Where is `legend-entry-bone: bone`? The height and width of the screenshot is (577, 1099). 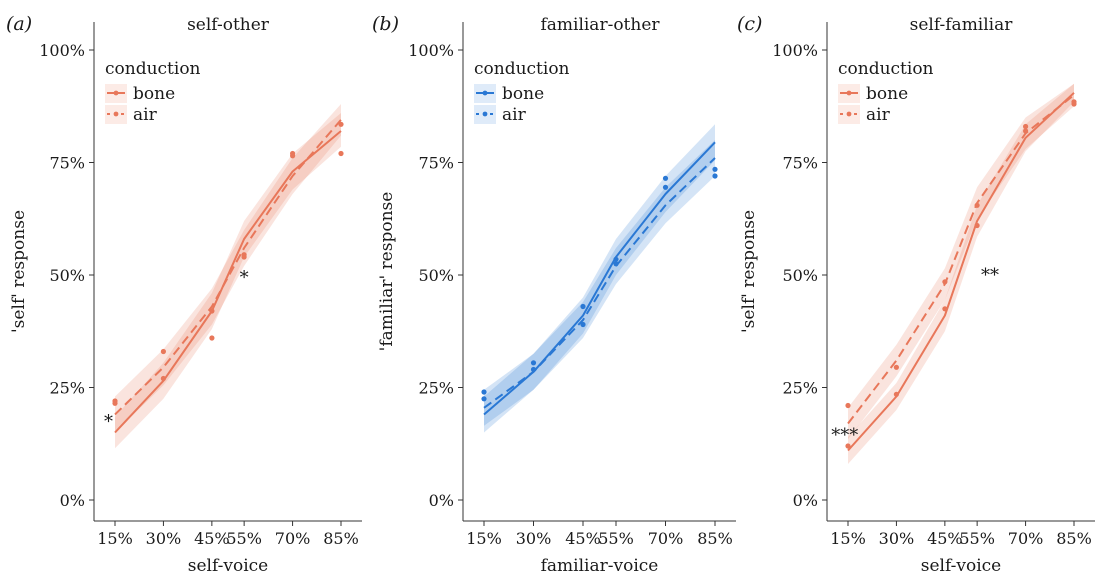
legend-entry-bone: bone is located at coordinates (154, 94).